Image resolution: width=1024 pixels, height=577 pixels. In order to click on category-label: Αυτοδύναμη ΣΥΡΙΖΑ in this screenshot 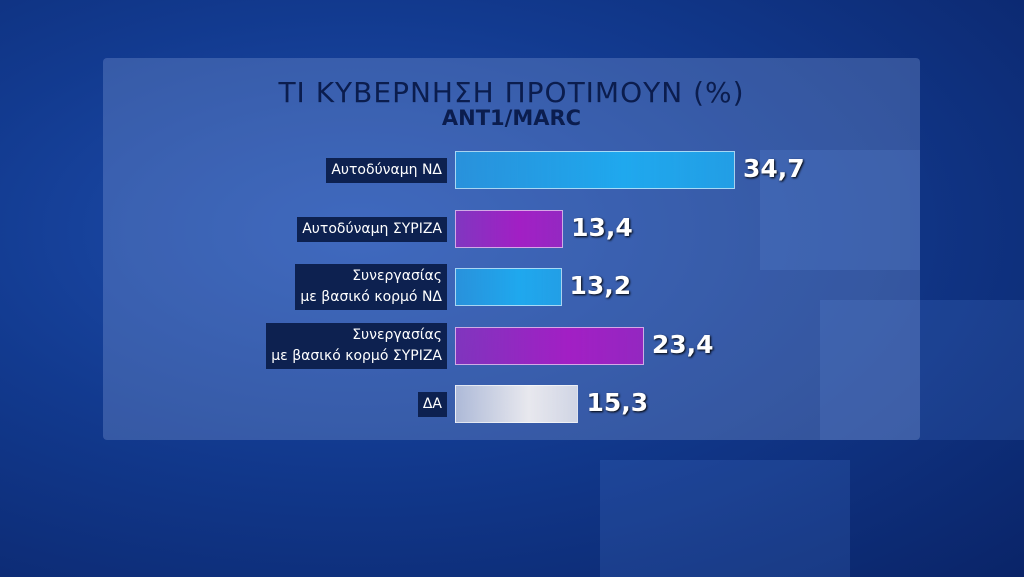, I will do `click(372, 229)`.